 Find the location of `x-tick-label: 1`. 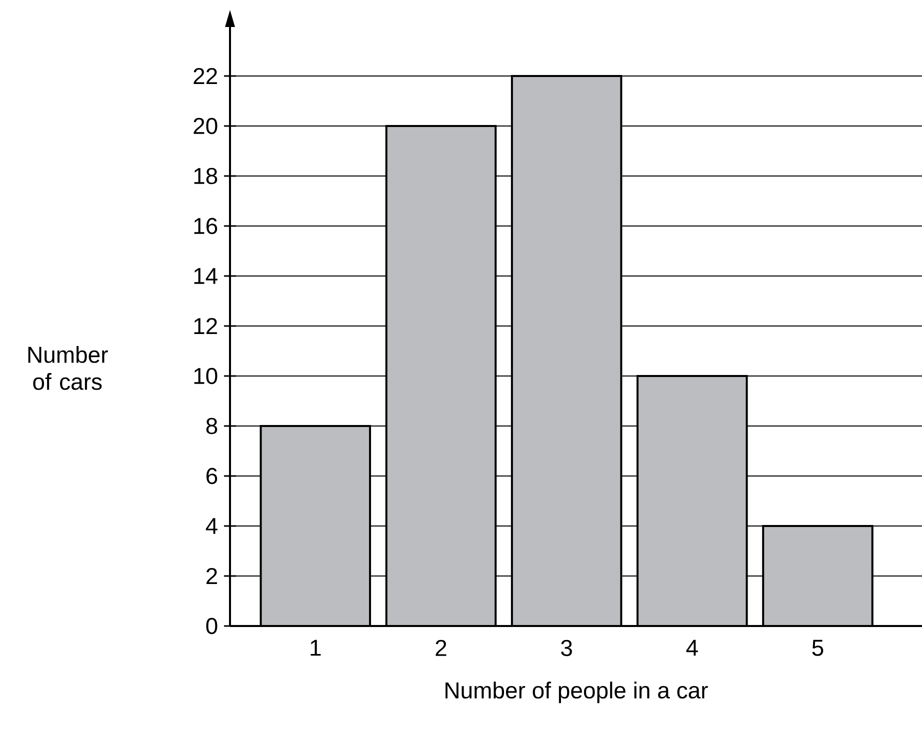

x-tick-label: 1 is located at coordinates (315, 648).